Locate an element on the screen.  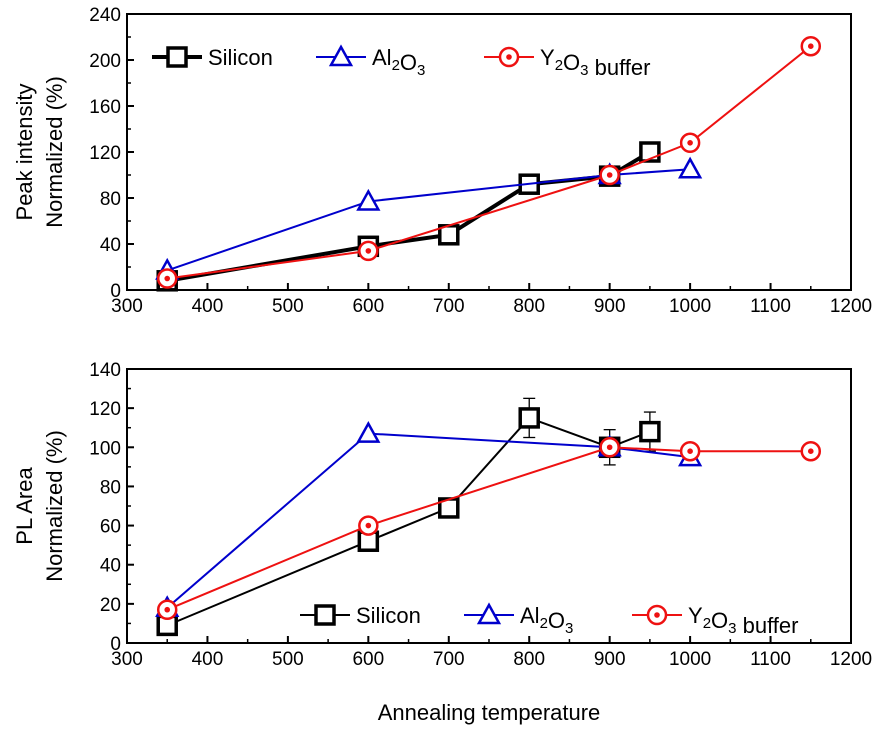
y-tick-label: 60 is located at coordinates (110, 527).